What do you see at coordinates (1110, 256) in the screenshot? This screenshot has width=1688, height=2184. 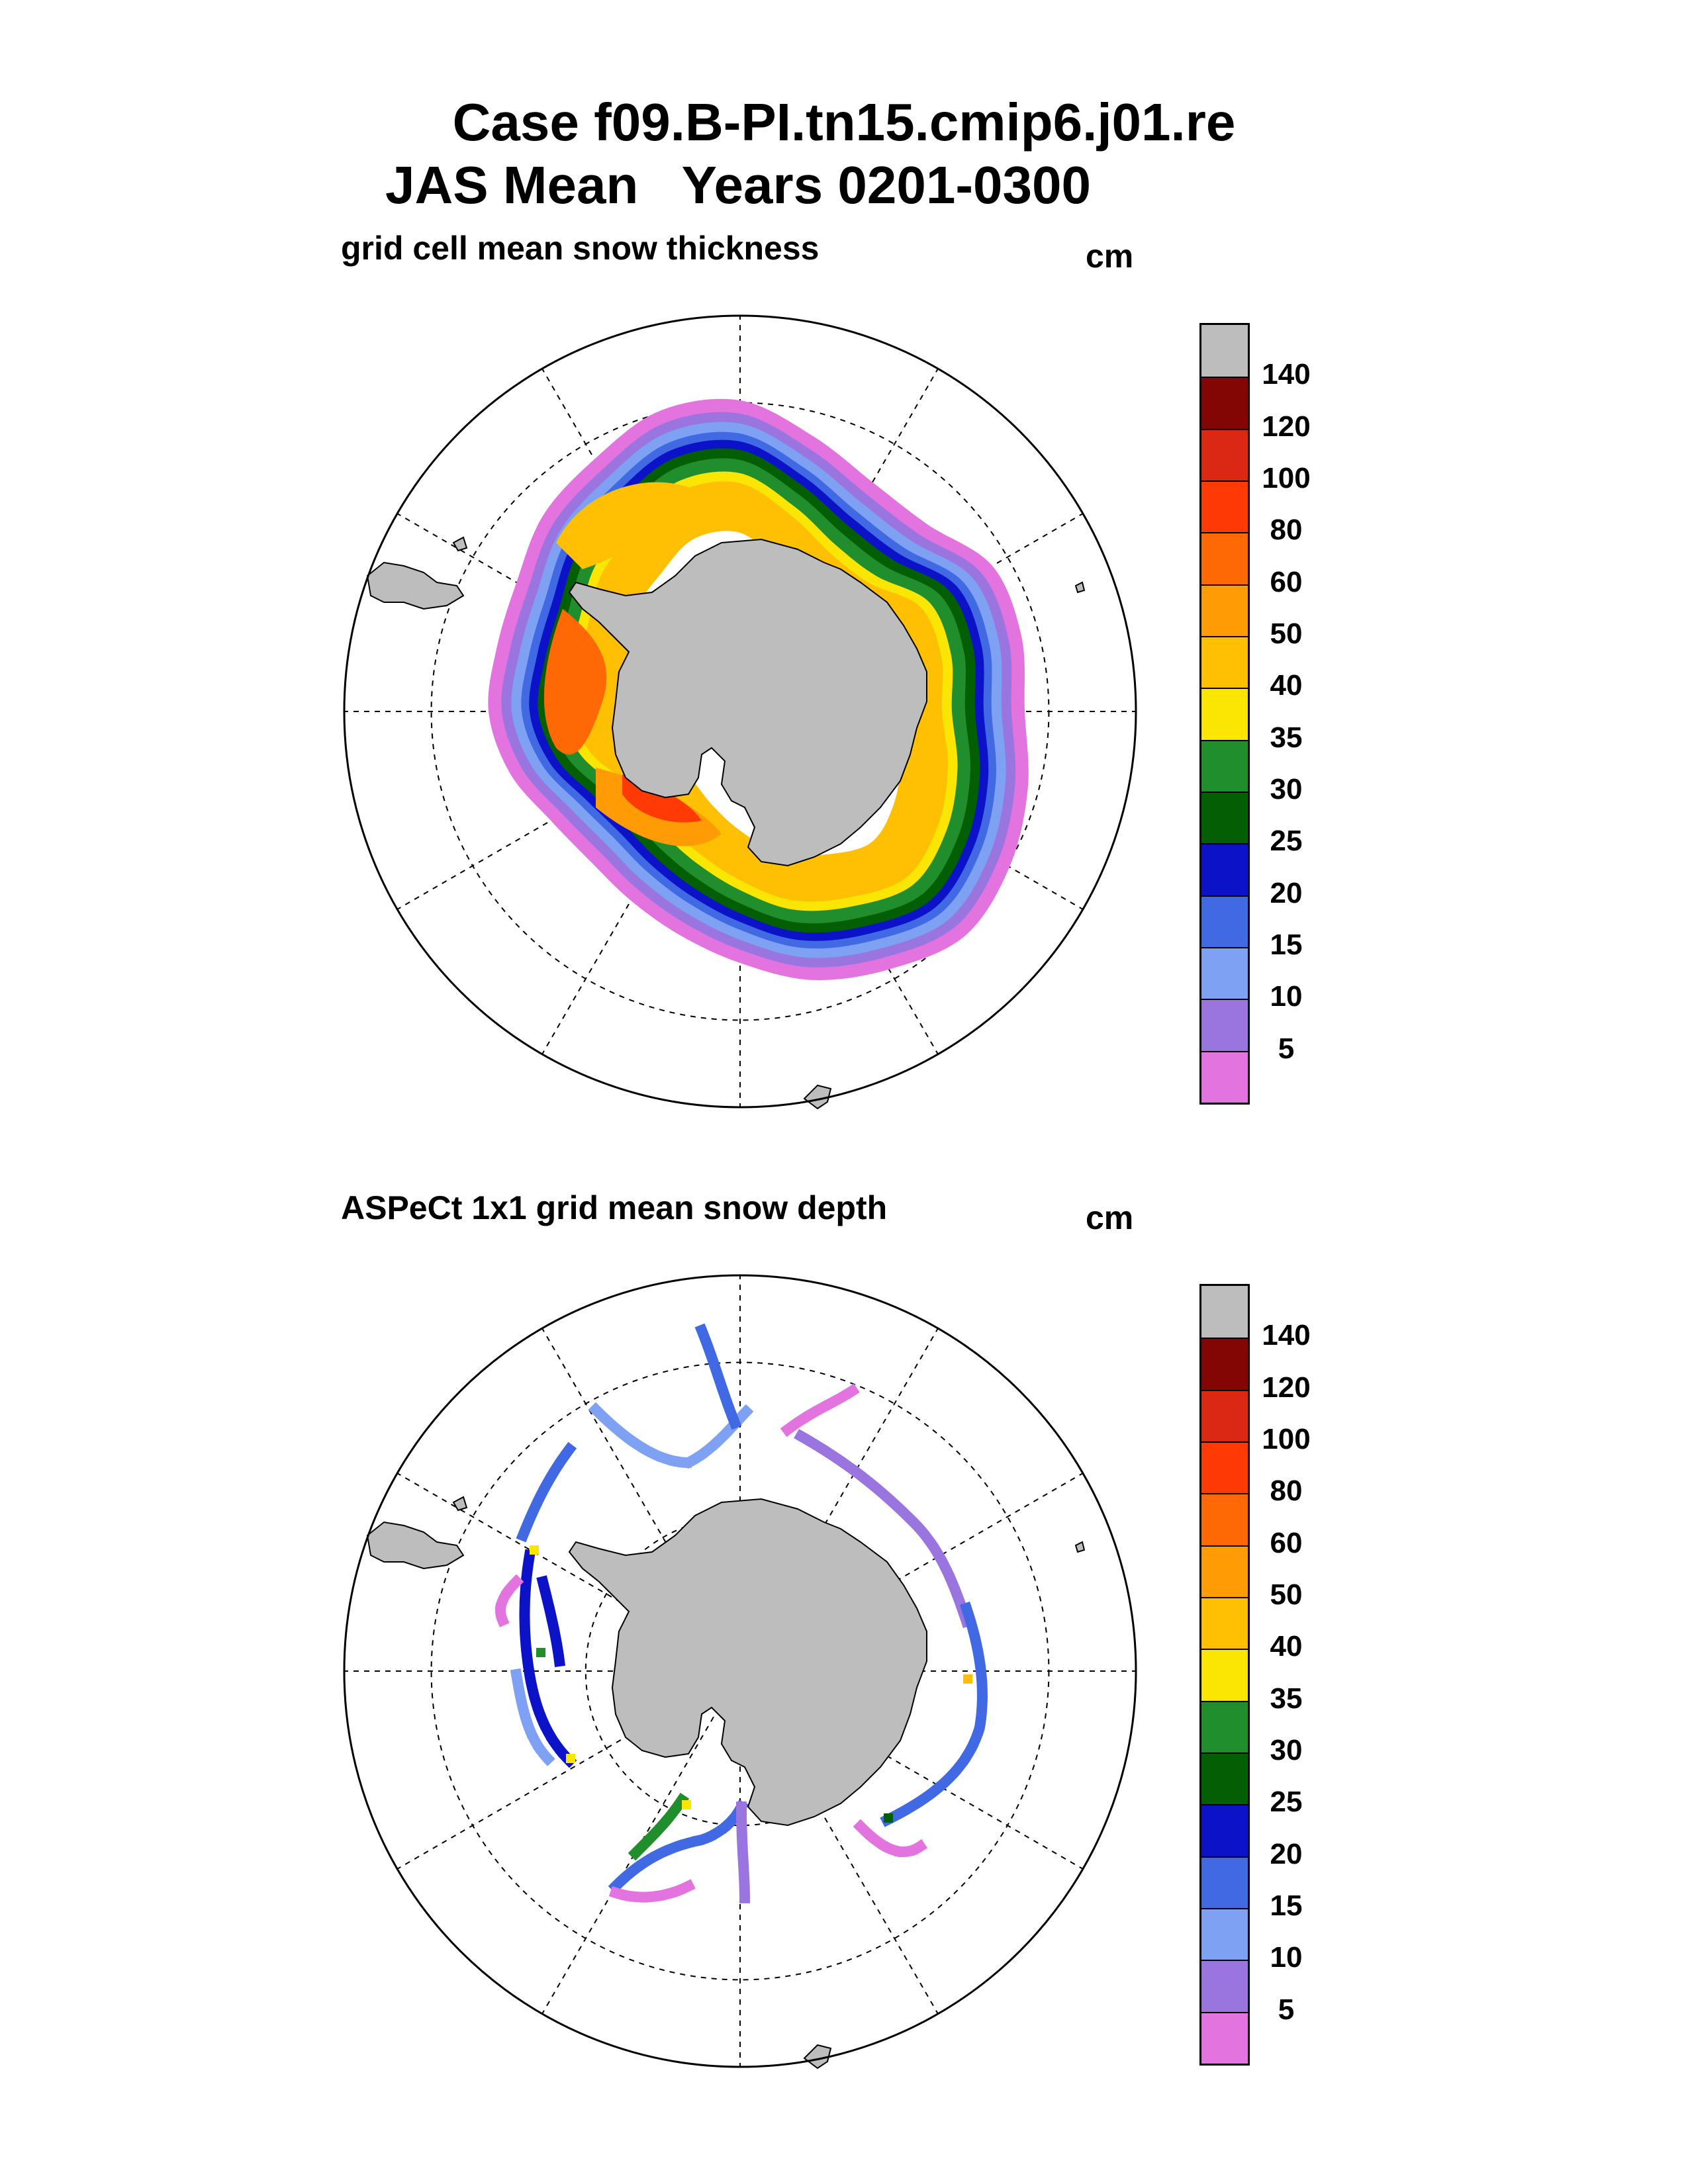 I see `panel1-unit: cm` at bounding box center [1110, 256].